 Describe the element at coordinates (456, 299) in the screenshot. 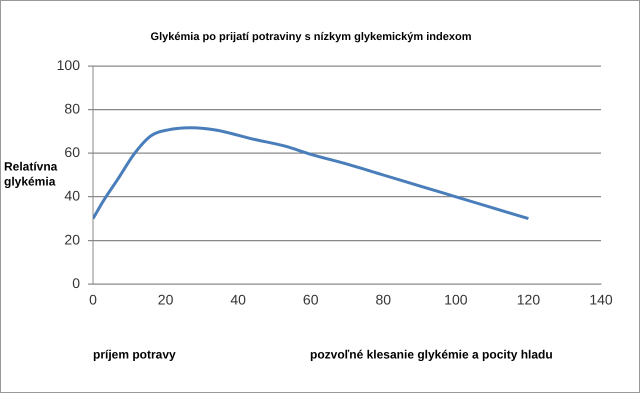

I see `x-tick-label: 100` at that location.